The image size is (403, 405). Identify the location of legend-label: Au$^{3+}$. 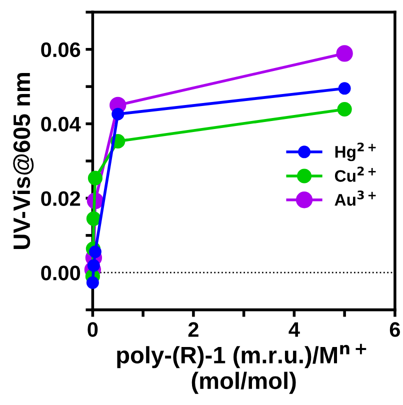
(355, 198).